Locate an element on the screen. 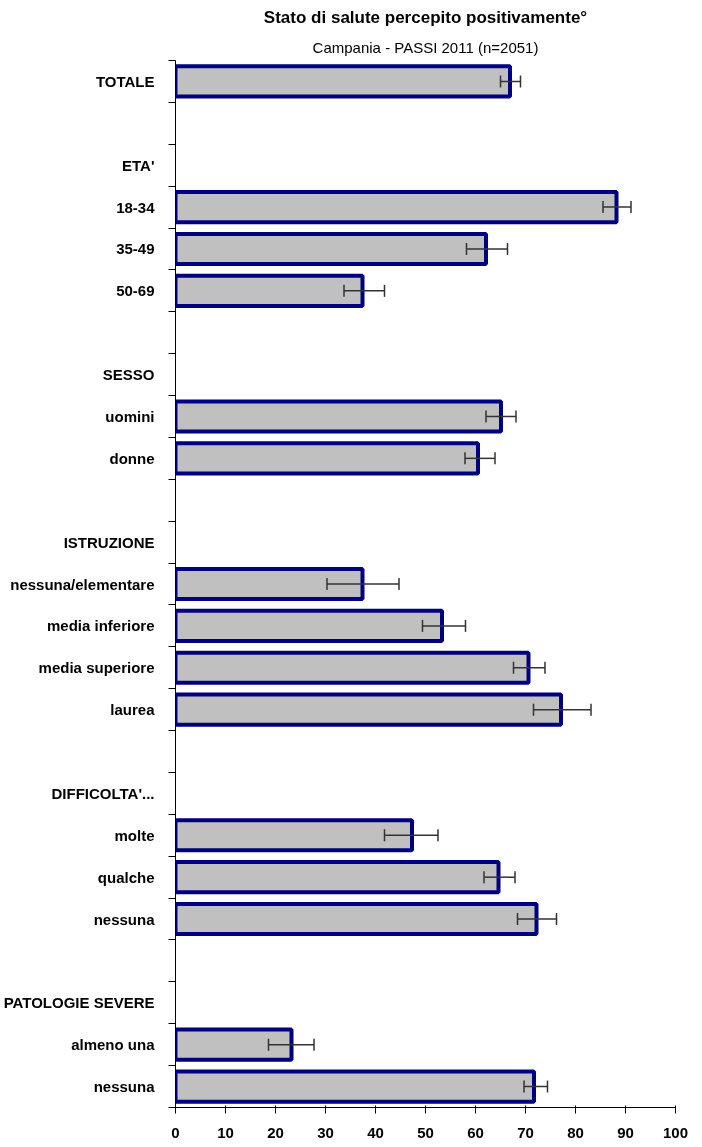 Image resolution: width=702 pixels, height=1147 pixels. y-tick-label: media superiore is located at coordinates (96, 668).